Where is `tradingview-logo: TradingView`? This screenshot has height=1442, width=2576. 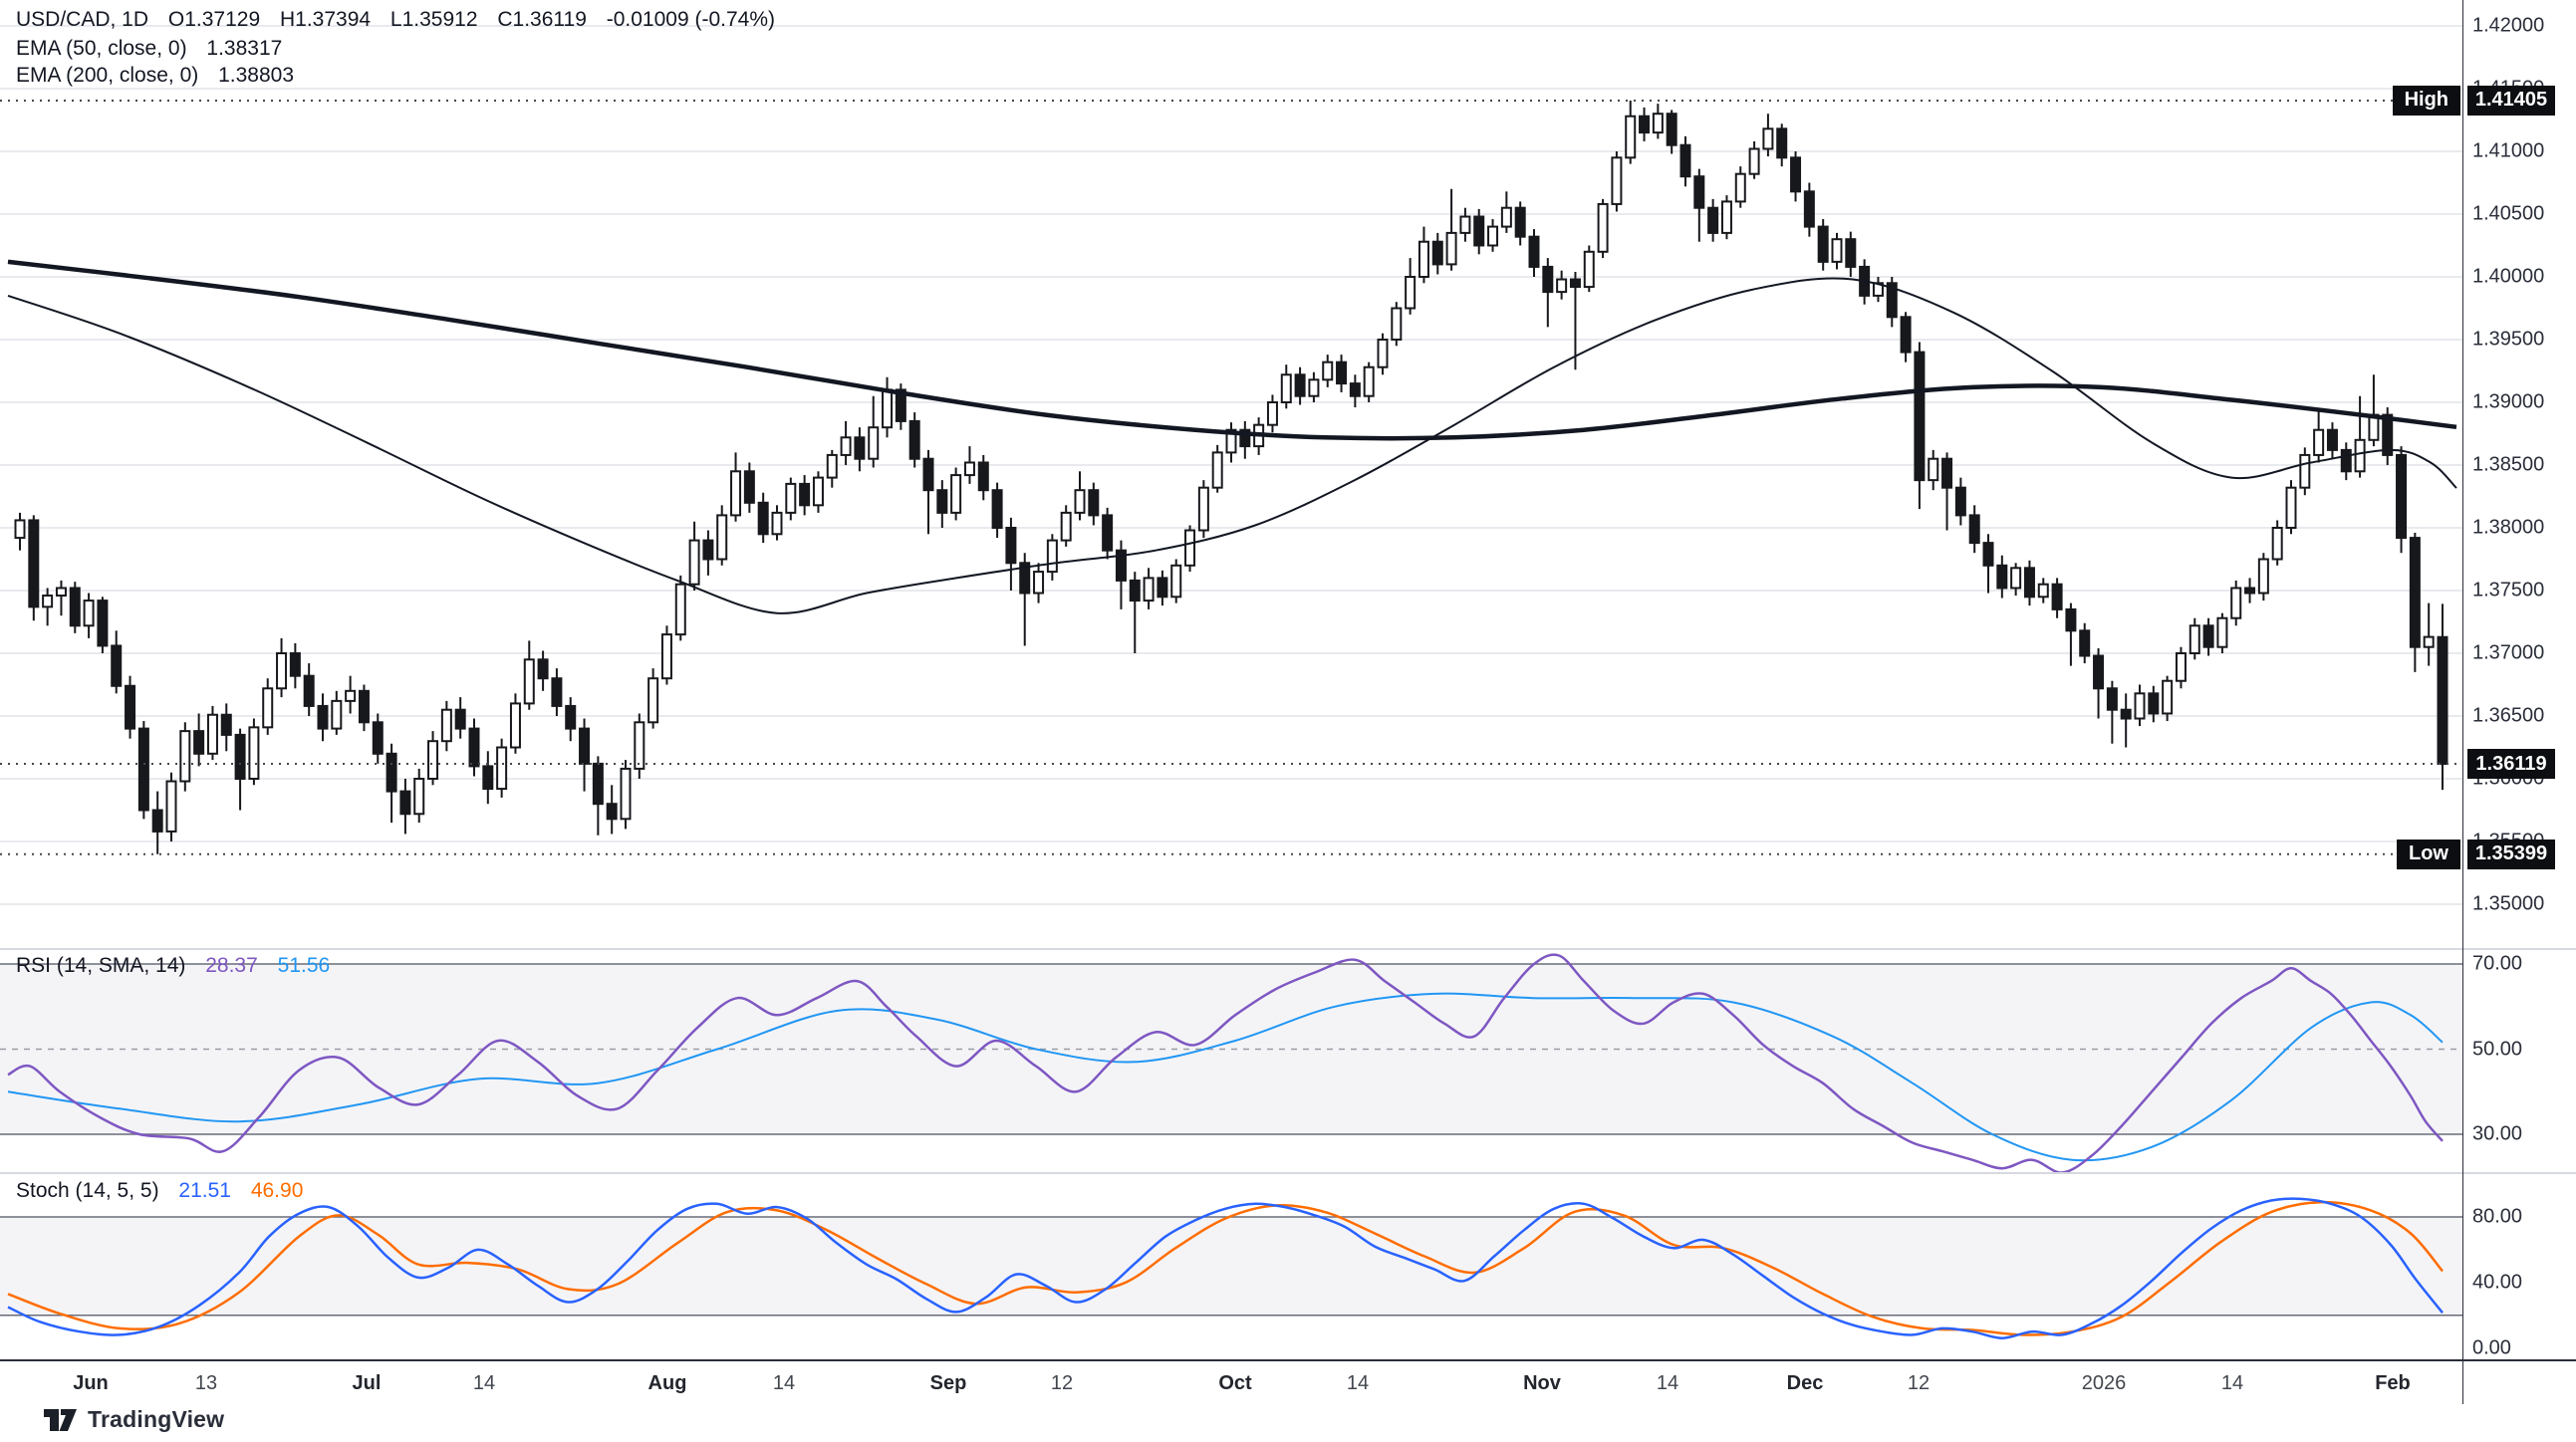
tradingview-logo: TradingView is located at coordinates (134, 1419).